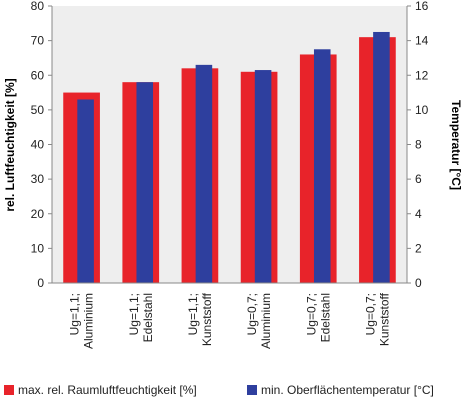 This screenshot has width=462, height=400. I want to click on y-tick-label-right: 0, so click(418, 283).